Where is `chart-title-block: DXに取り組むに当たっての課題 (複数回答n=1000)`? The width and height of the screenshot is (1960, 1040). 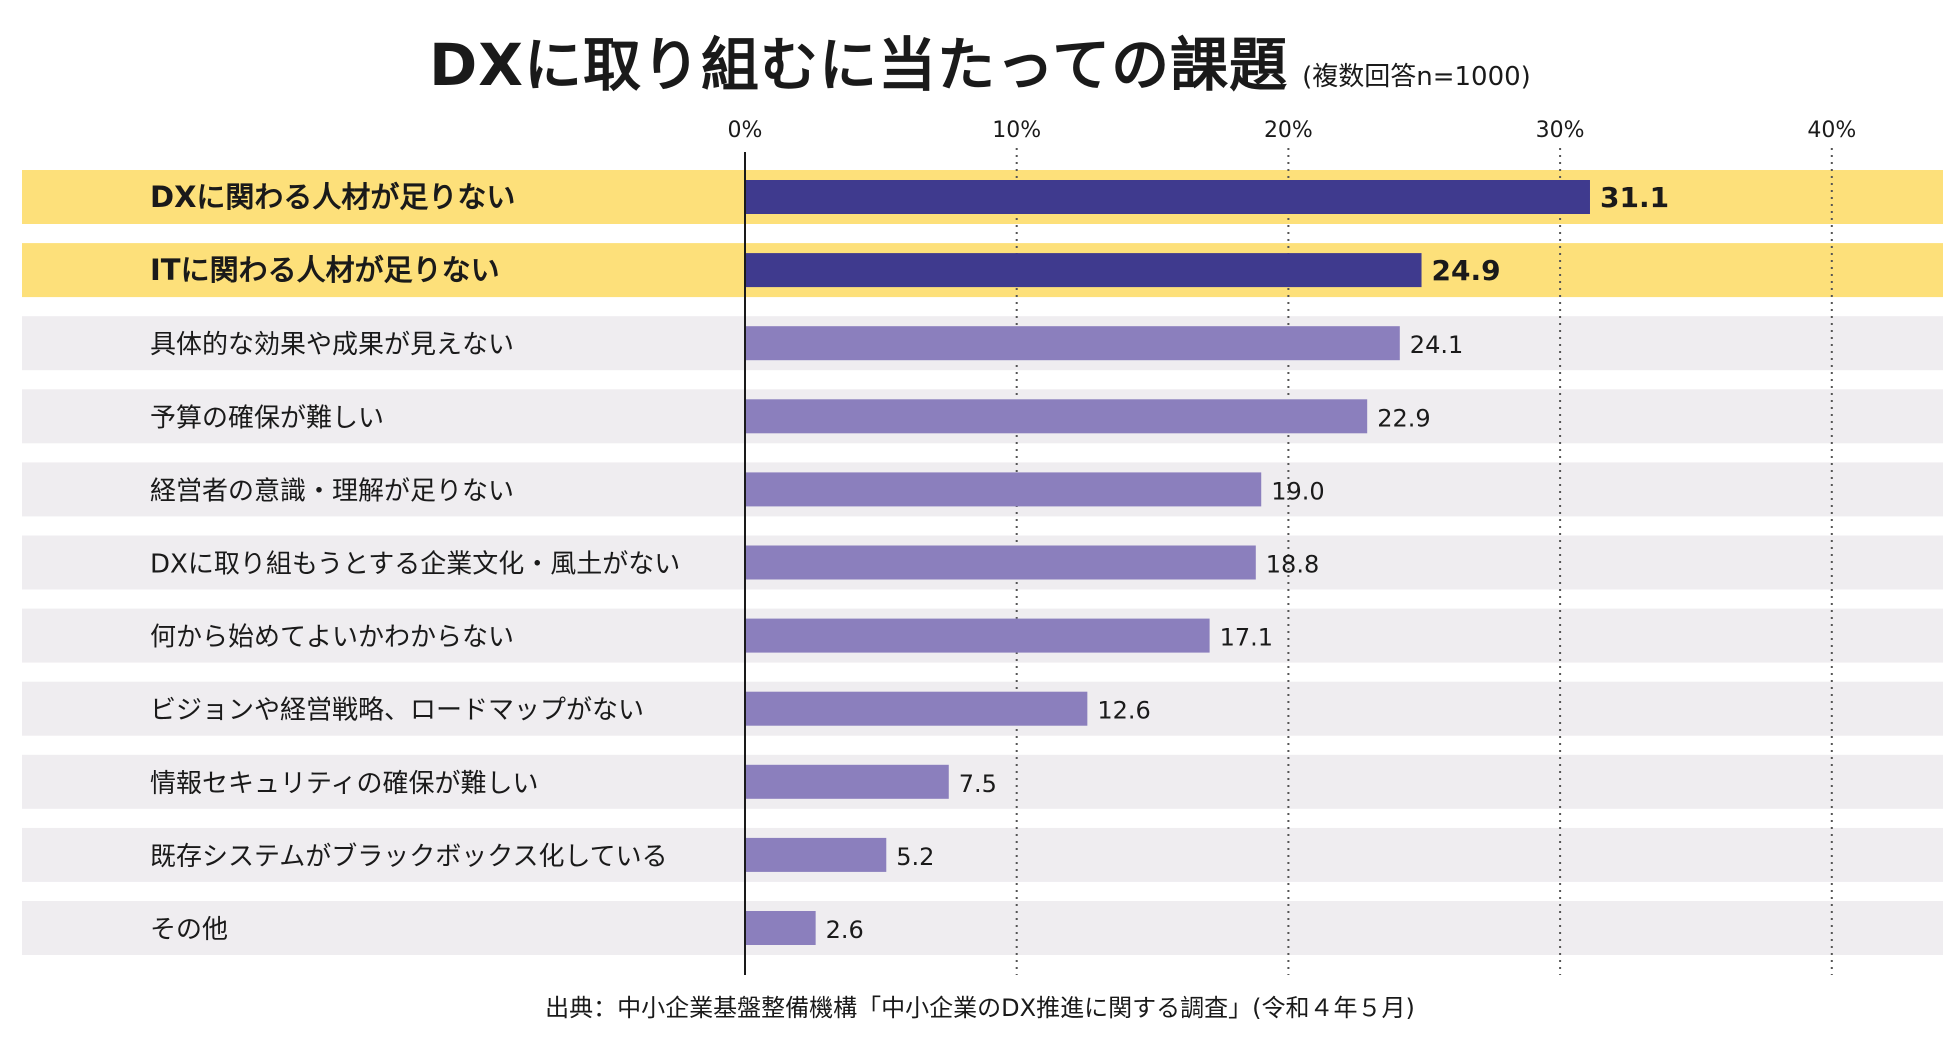
chart-title-block: DXに取り組むに当たっての課題 (複数回答n=1000) is located at coordinates (980, 60).